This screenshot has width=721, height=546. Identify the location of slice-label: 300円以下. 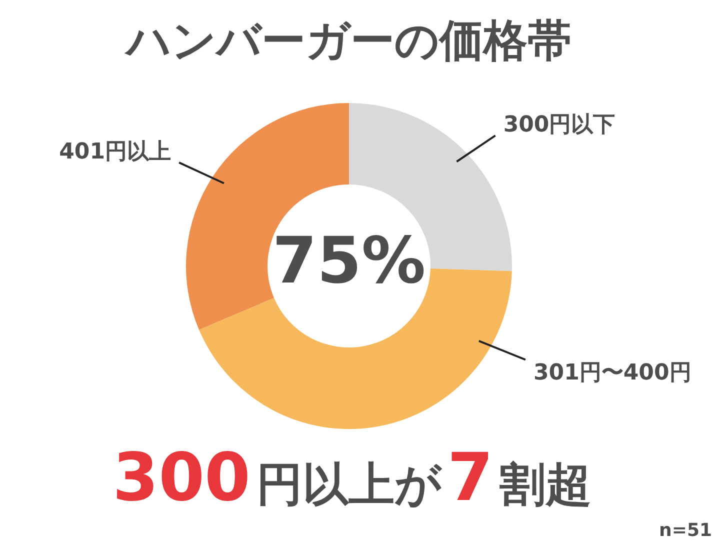
(559, 125).